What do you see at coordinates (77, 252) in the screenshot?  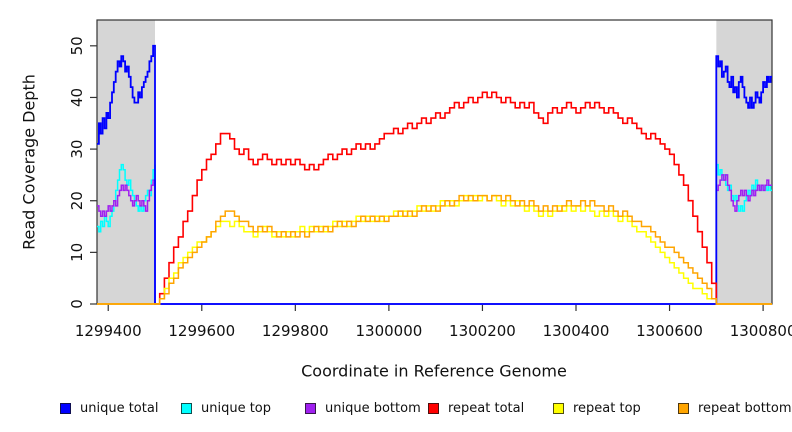 I see `y-tick-label: 10` at bounding box center [77, 252].